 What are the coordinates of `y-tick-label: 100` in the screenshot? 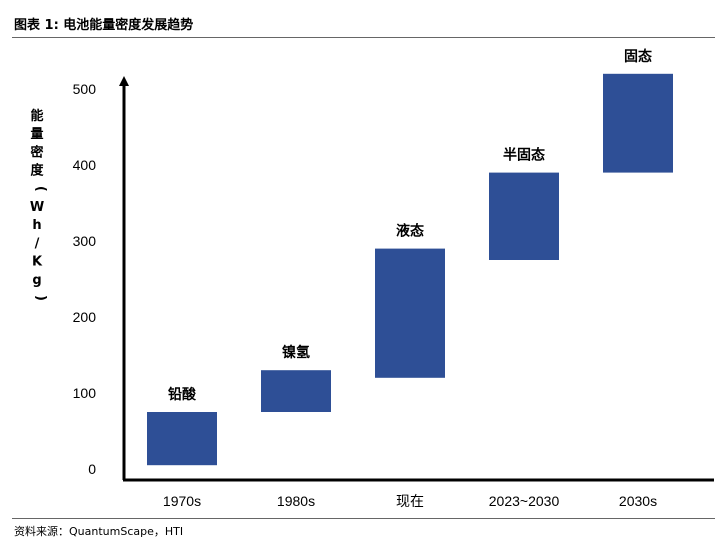 It's located at (85, 393).